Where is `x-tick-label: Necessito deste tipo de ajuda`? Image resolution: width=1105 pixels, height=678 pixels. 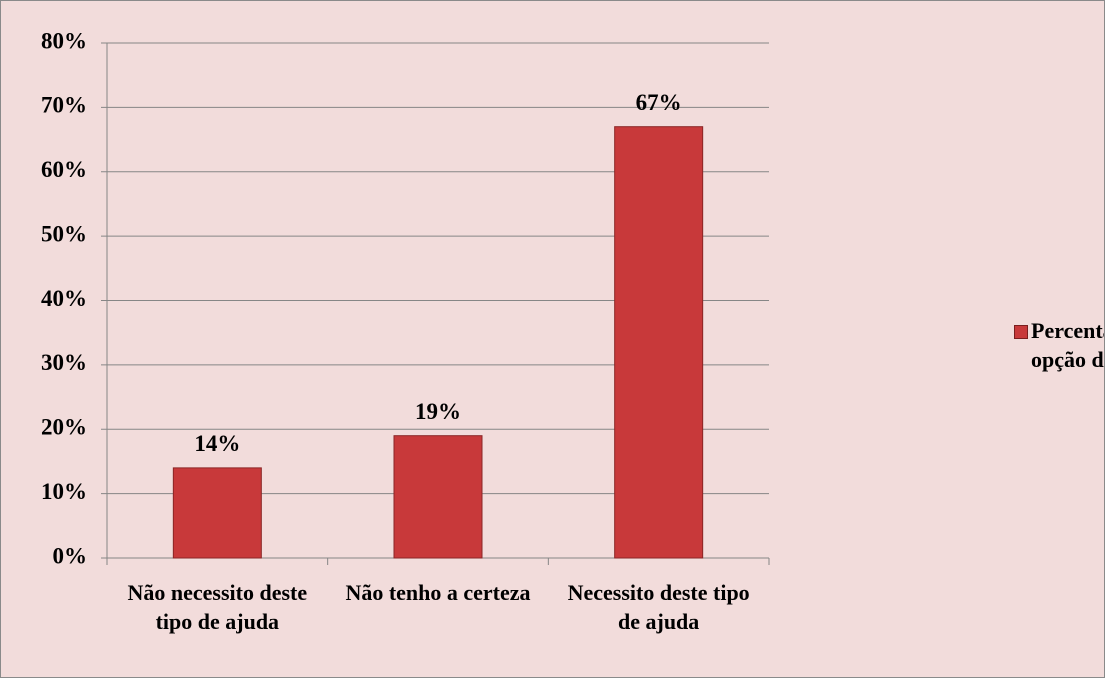
x-tick-label: Necessito deste tipo de ajuda is located at coordinates (658, 607).